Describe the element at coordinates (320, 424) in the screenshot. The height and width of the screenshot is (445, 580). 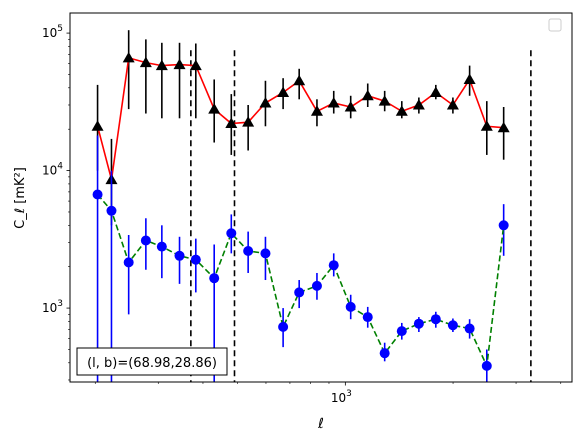
I see `x-axis-label: ℓ` at that location.